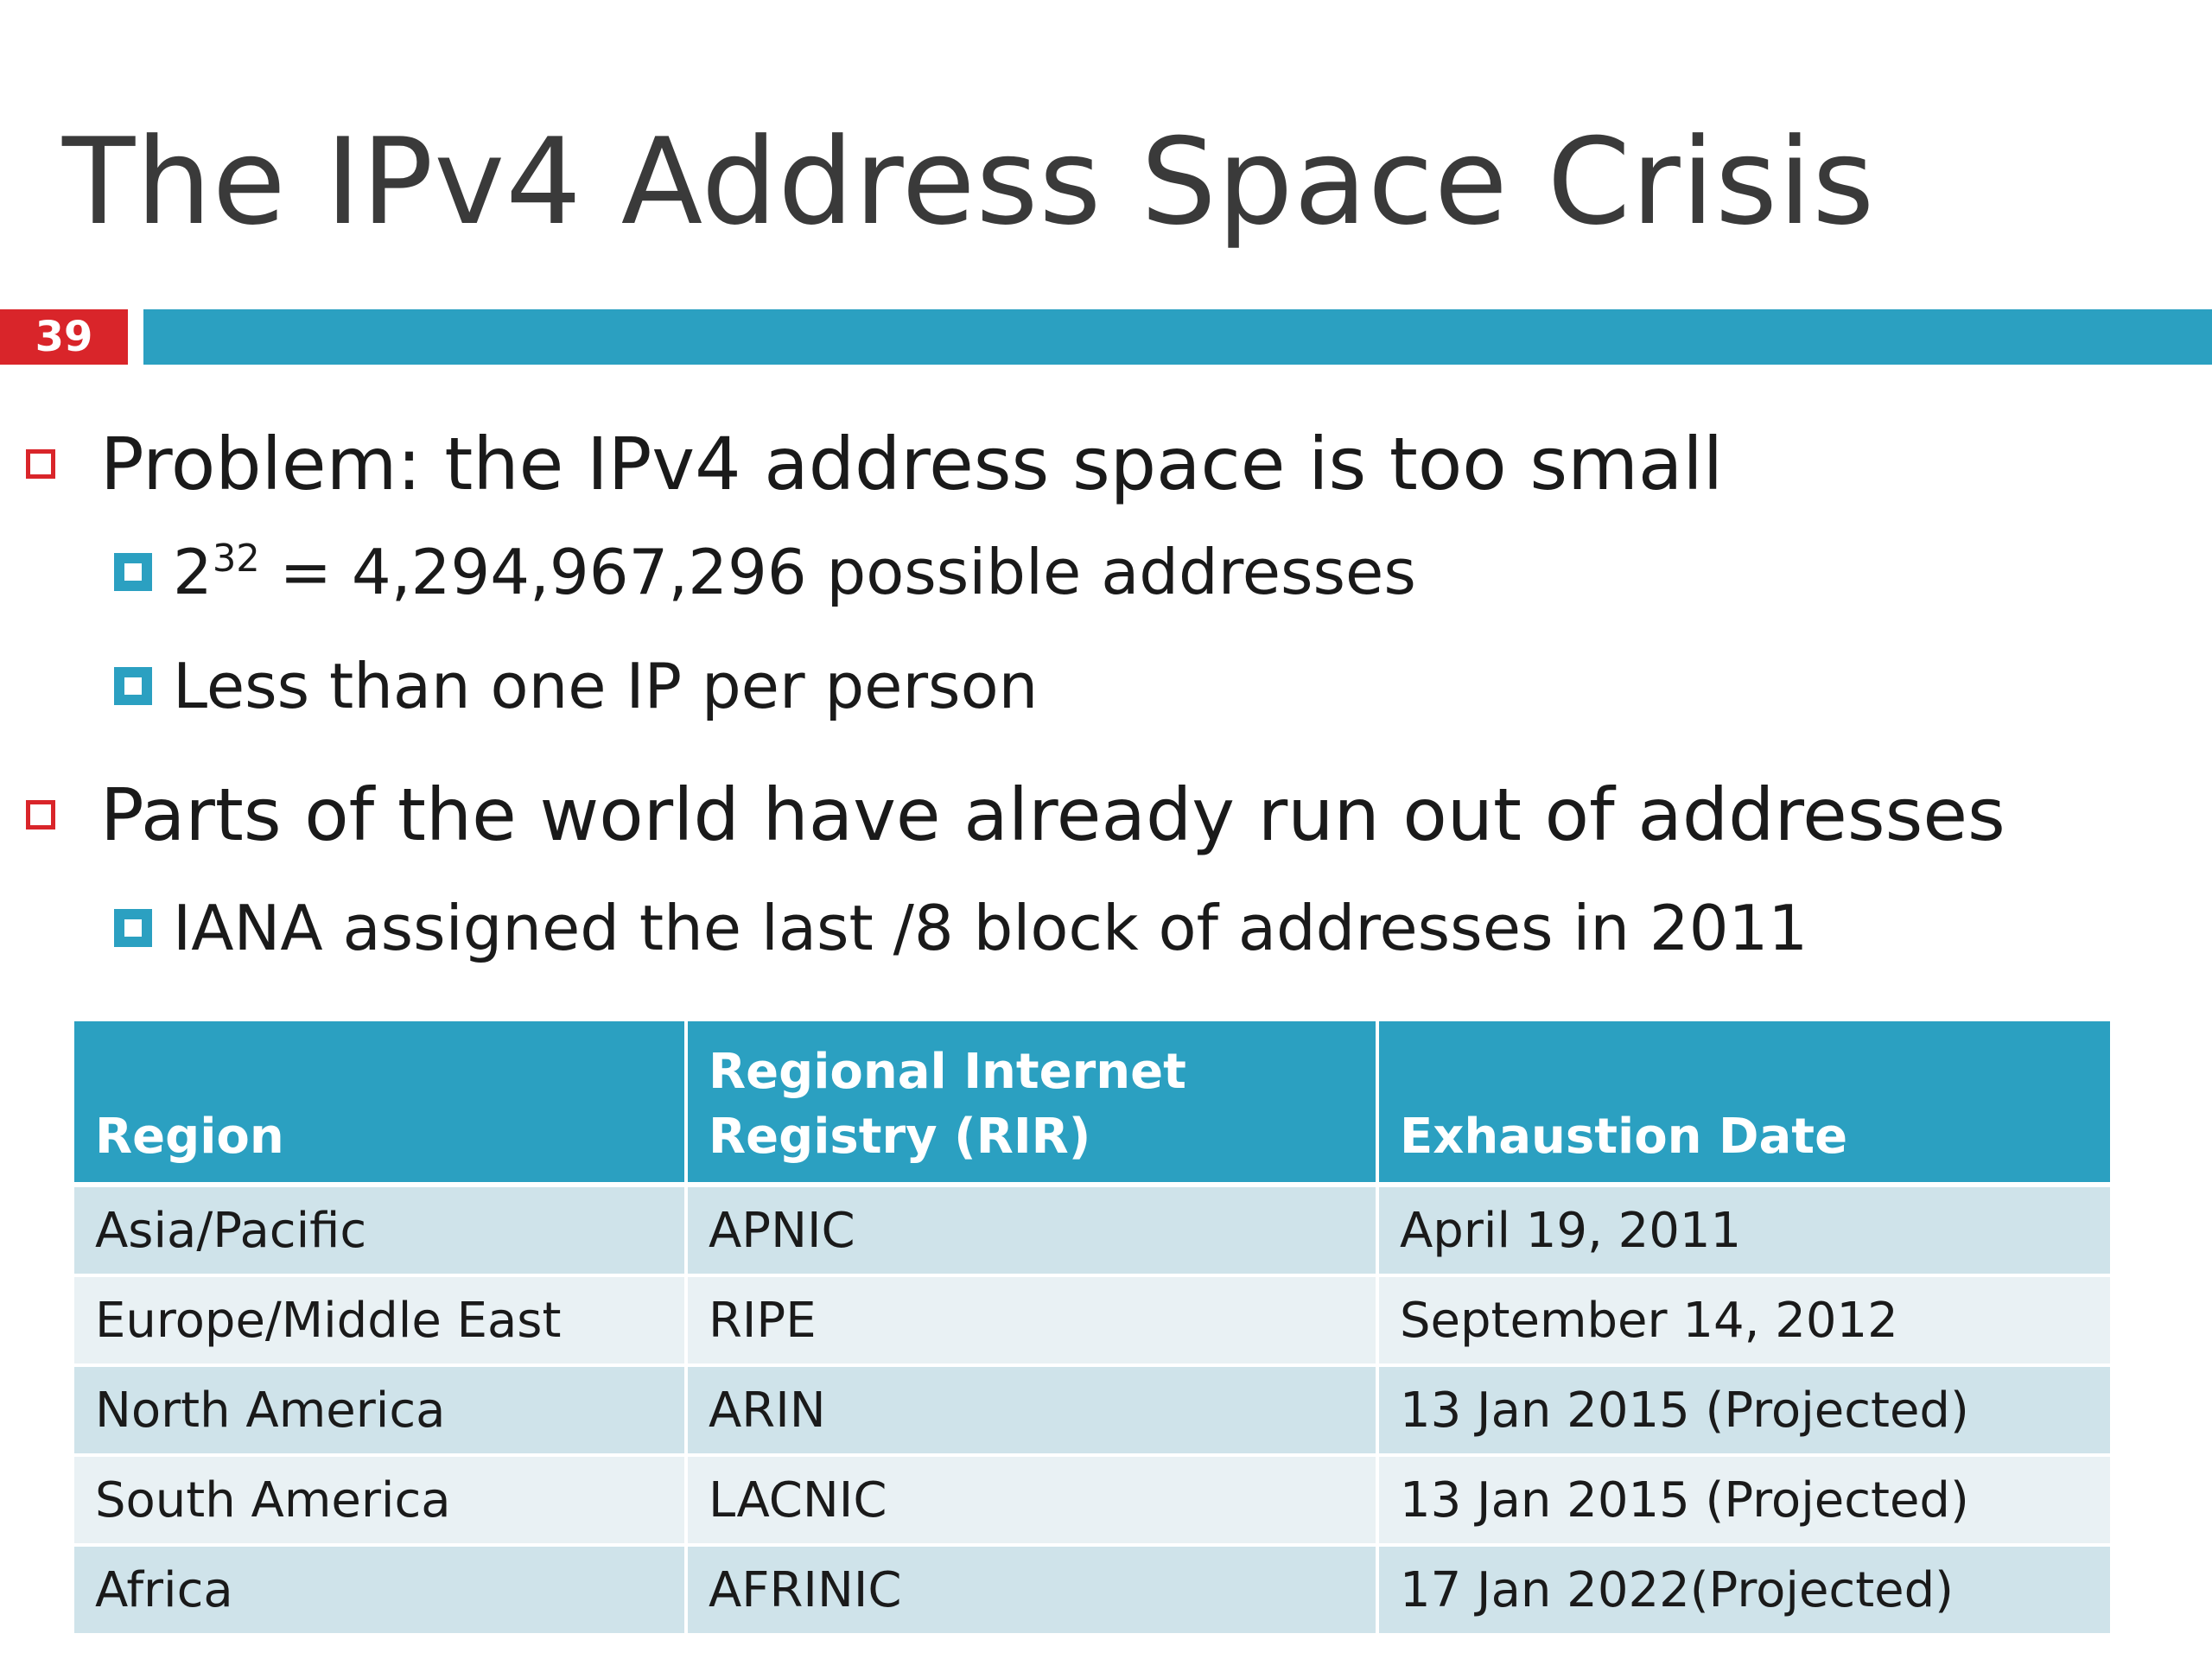 This screenshot has height=1659, width=2212. I want to click on slide-number-badge: 39, so click(64, 337).